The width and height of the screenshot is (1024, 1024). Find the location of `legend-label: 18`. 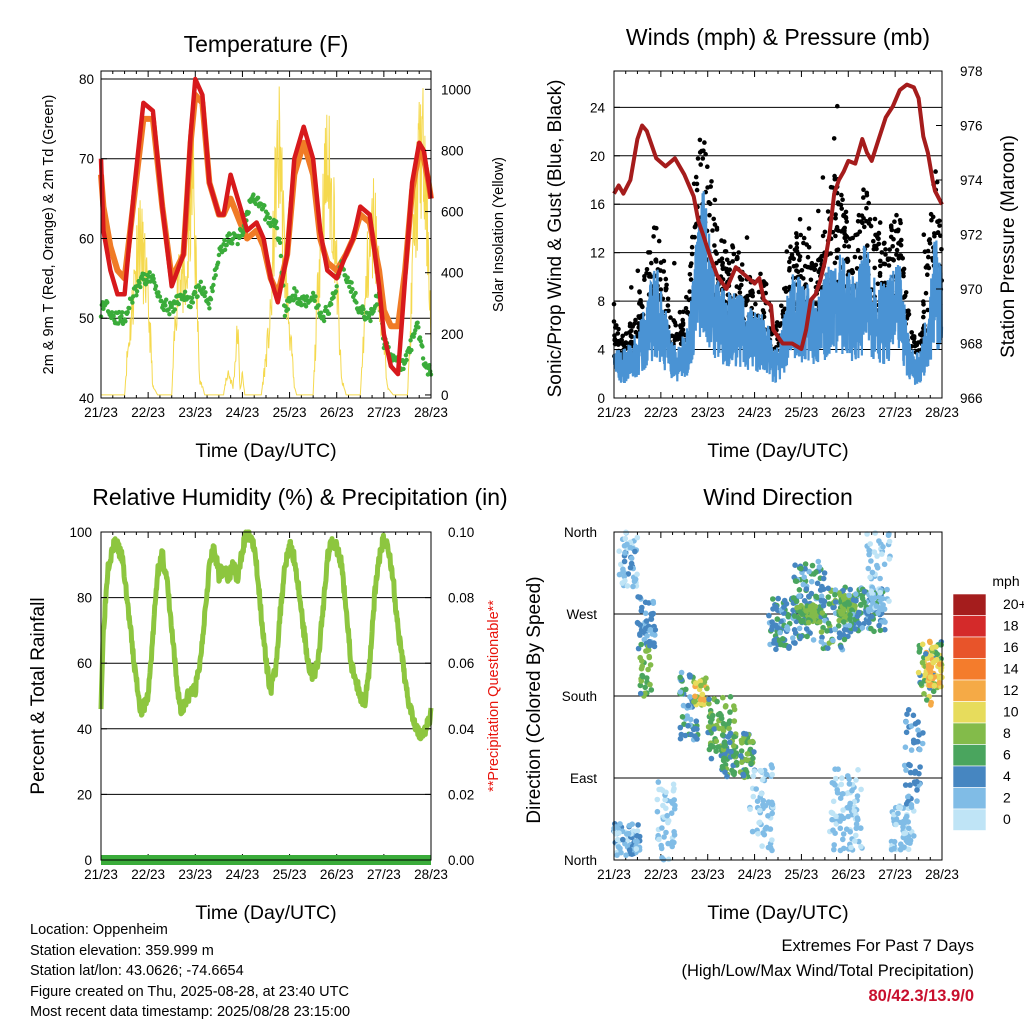

legend-label: 18 is located at coordinates (1011, 626).